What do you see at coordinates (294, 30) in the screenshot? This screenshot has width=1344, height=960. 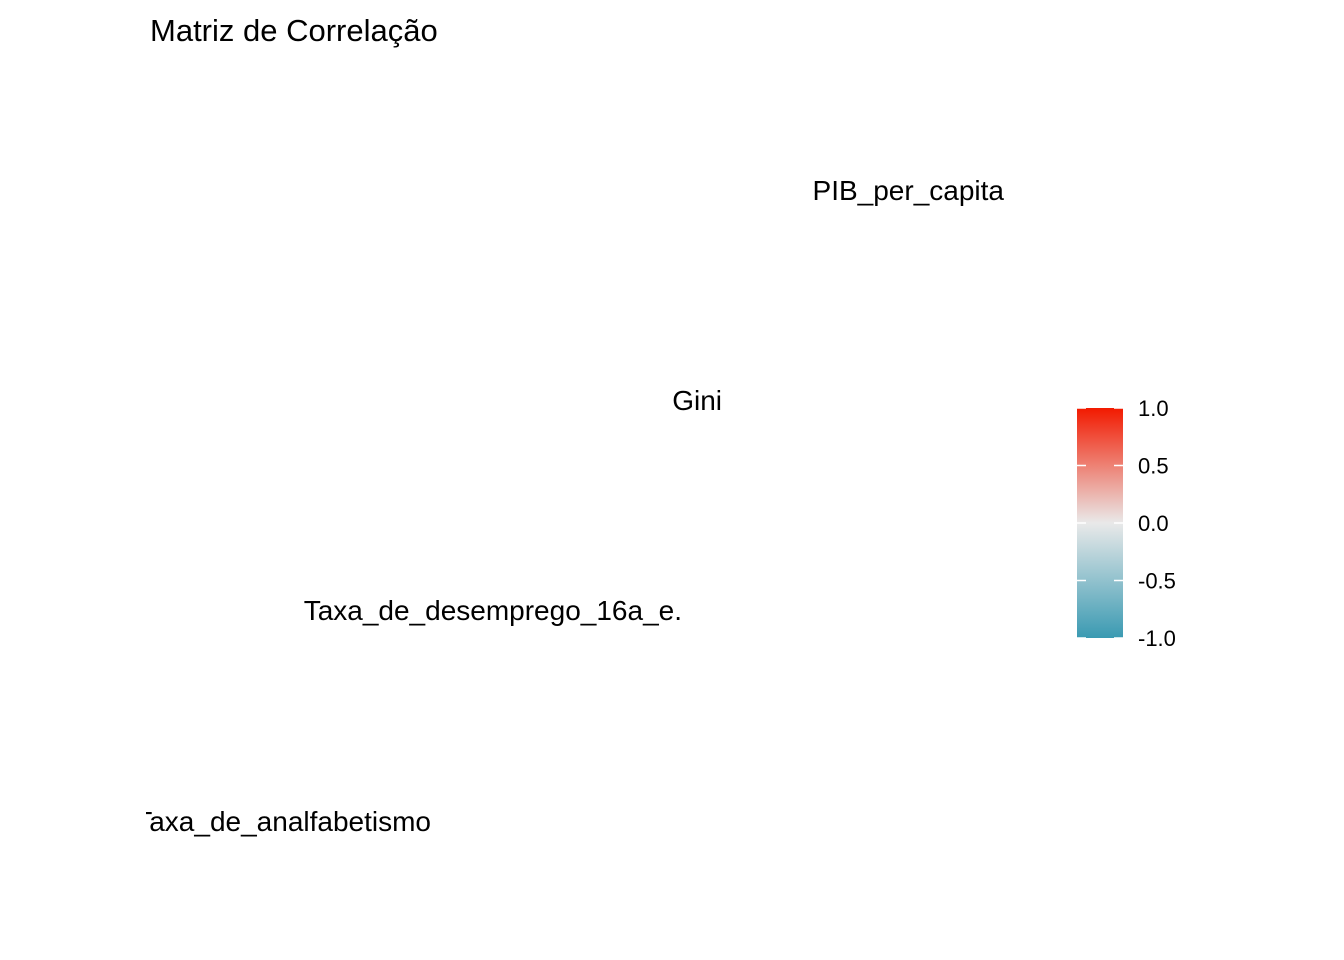 I see `chart-title: Matriz de Correlação` at bounding box center [294, 30].